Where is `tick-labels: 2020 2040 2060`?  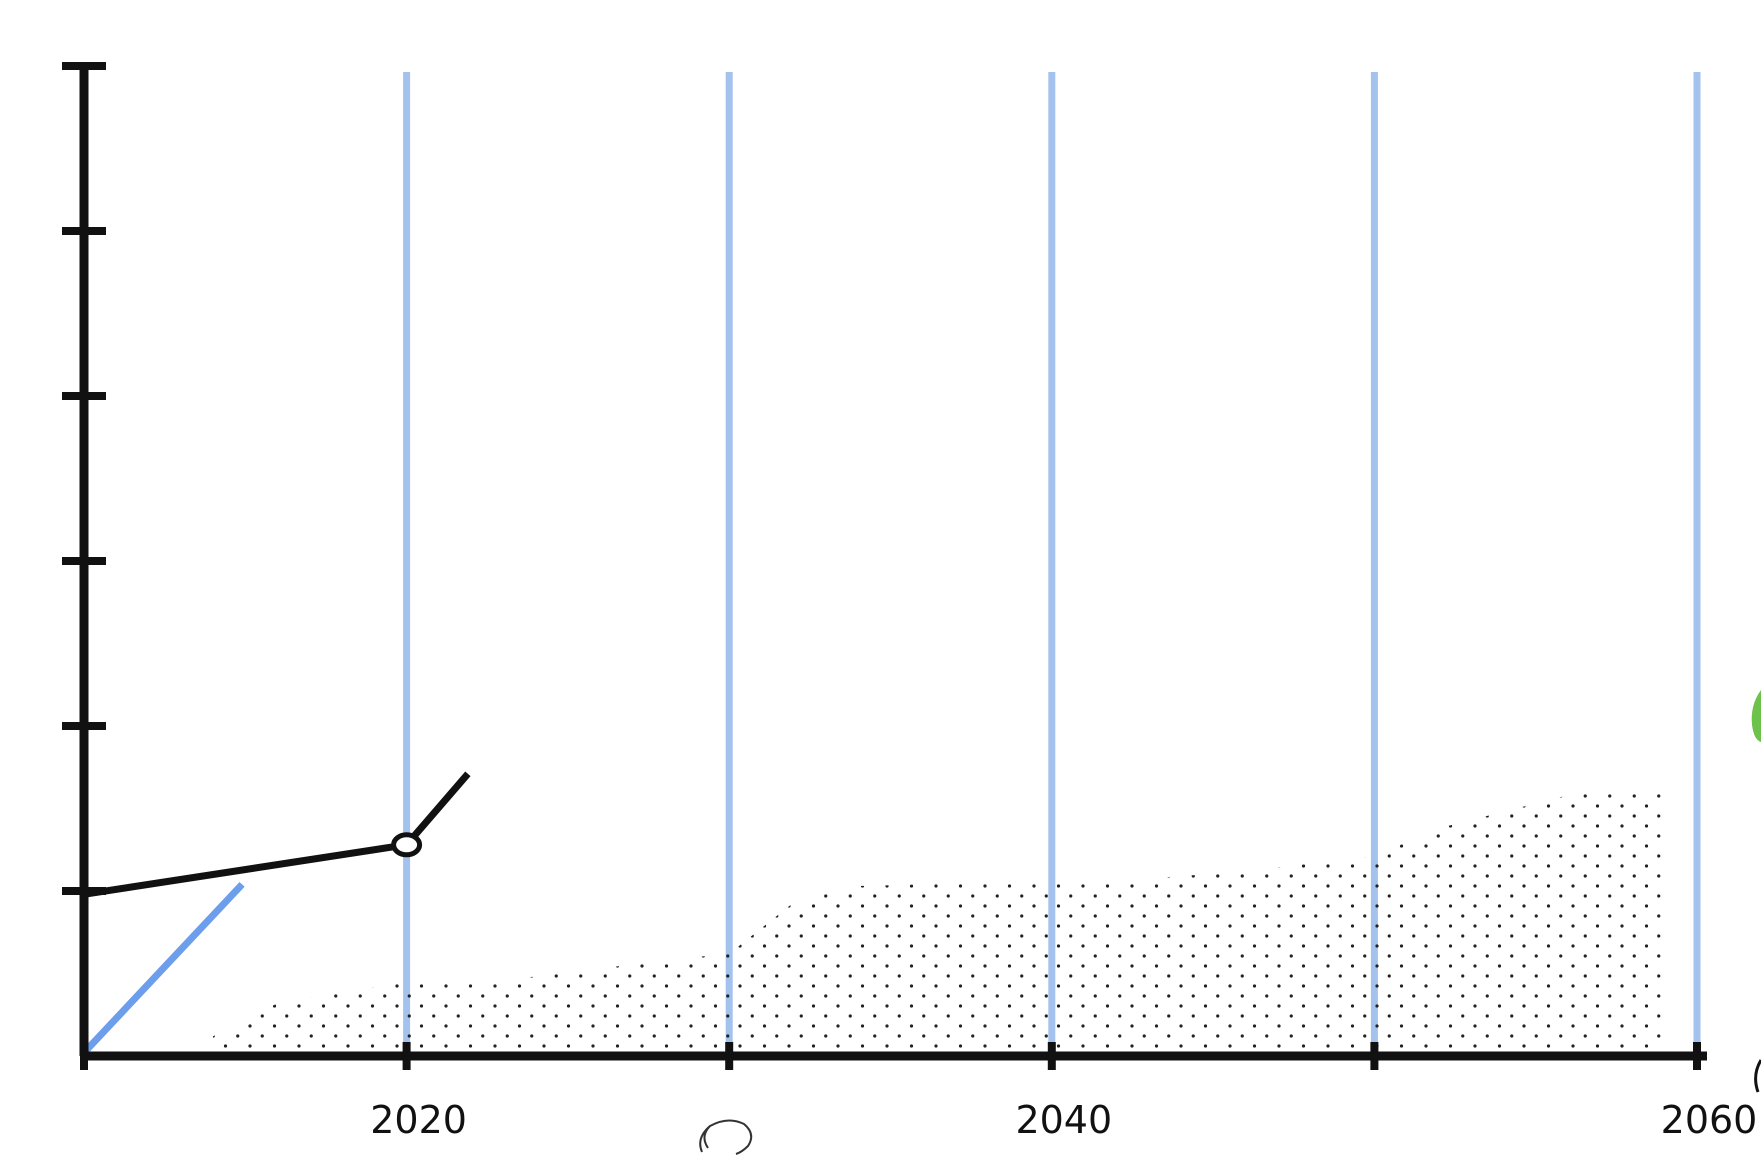 tick-labels: 2020 2040 2060 is located at coordinates (1063, 1120).